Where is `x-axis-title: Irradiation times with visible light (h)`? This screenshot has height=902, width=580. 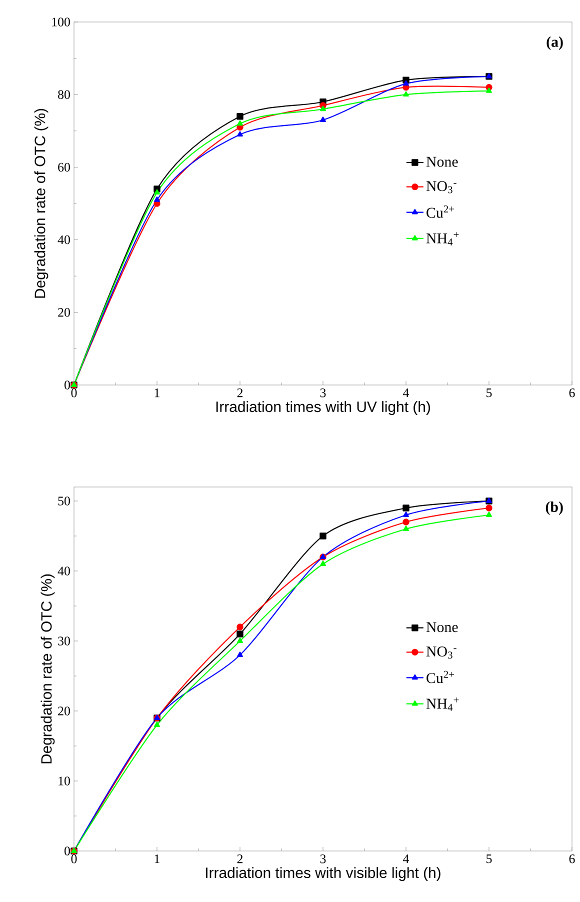
x-axis-title: Irradiation times with visible light (h) is located at coordinates (323, 874).